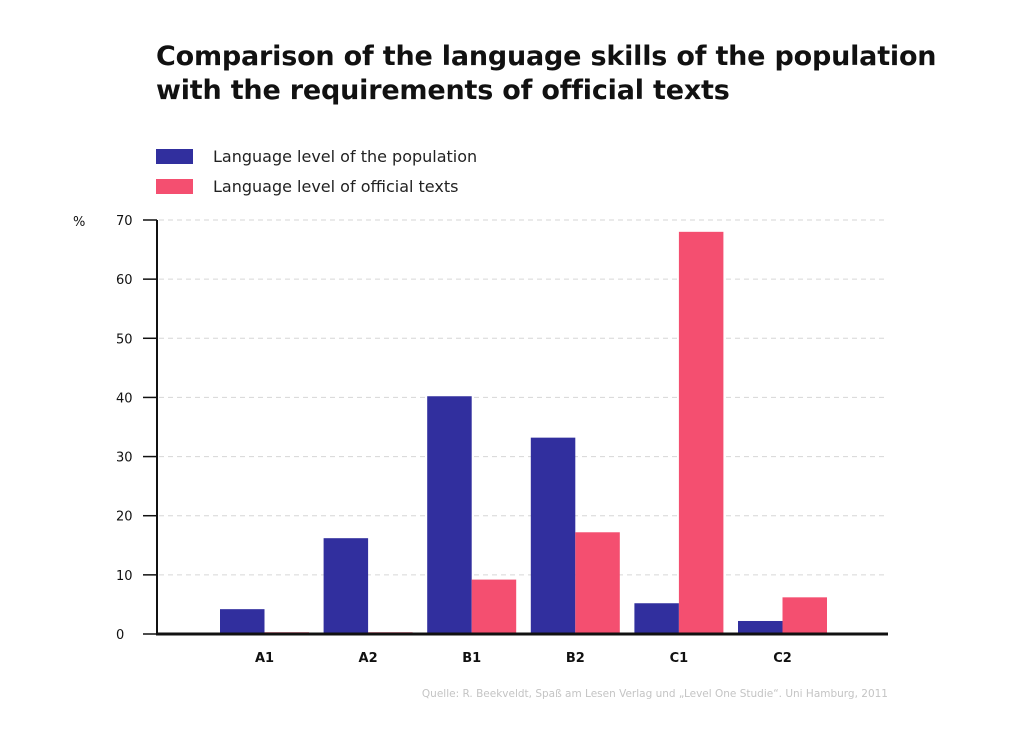  I want to click on legend-swatch-population, so click(174, 156).